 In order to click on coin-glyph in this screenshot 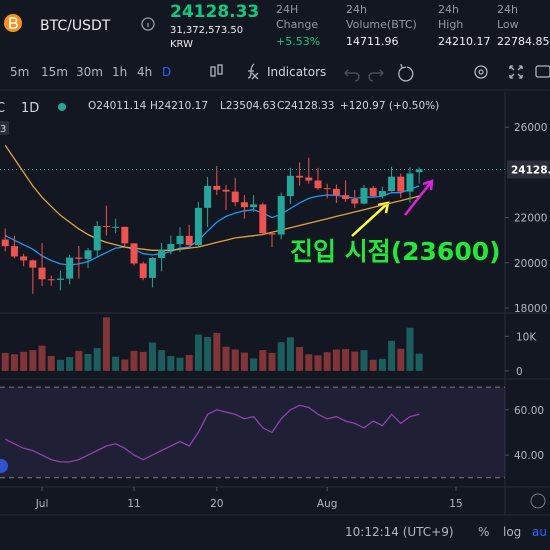, I will do `click(13, 23)`.